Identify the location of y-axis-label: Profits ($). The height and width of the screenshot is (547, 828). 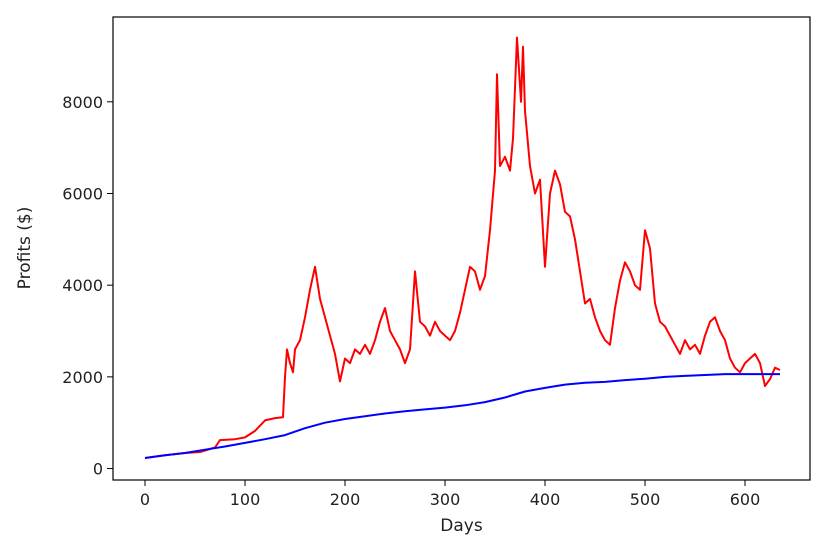
(25, 248).